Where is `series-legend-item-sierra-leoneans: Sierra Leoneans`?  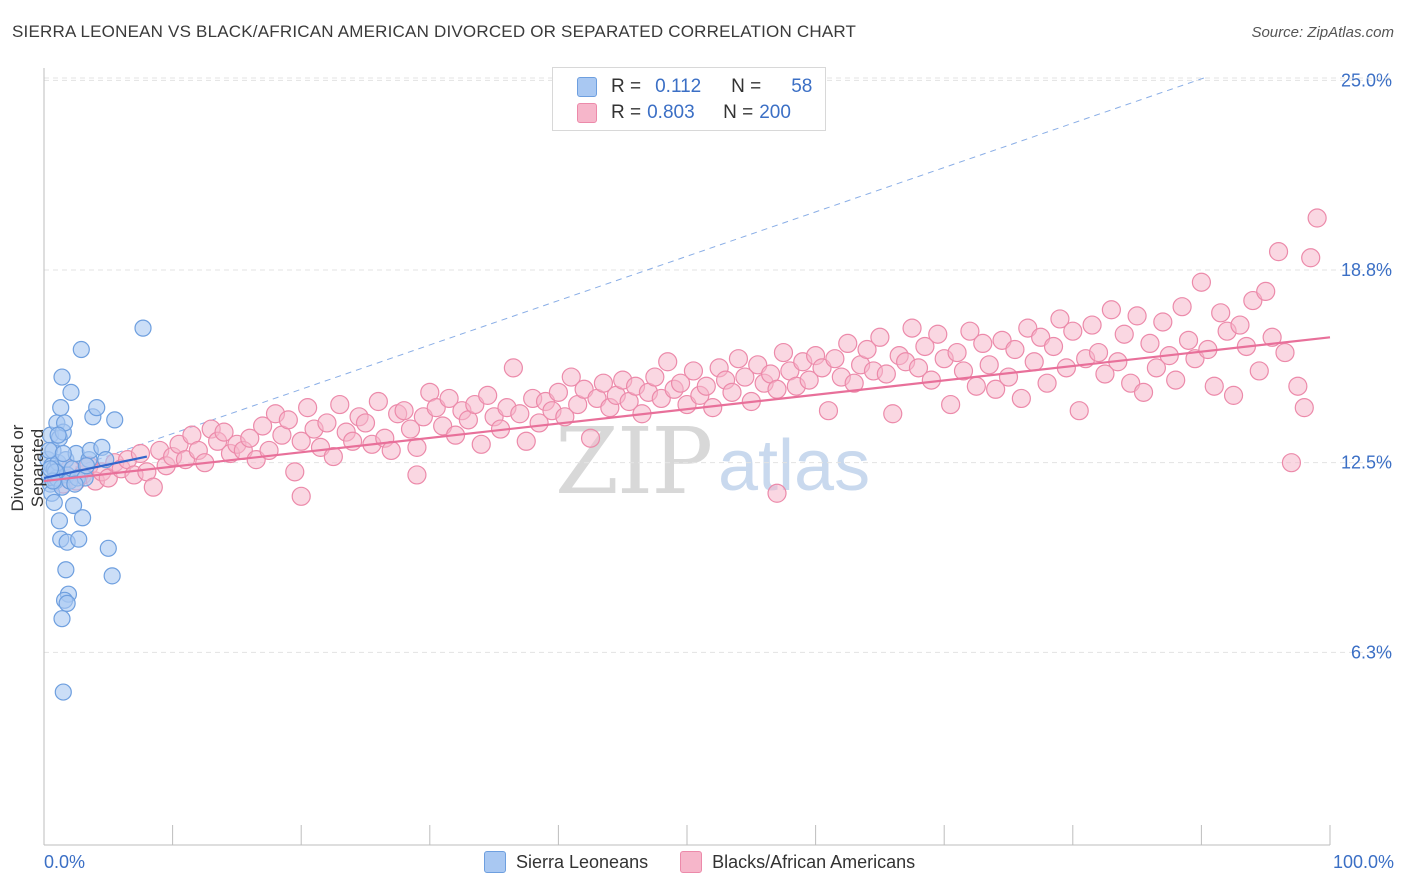
series-legend-item-sierra-leoneans: Sierra Leoneans is located at coordinates (566, 862).